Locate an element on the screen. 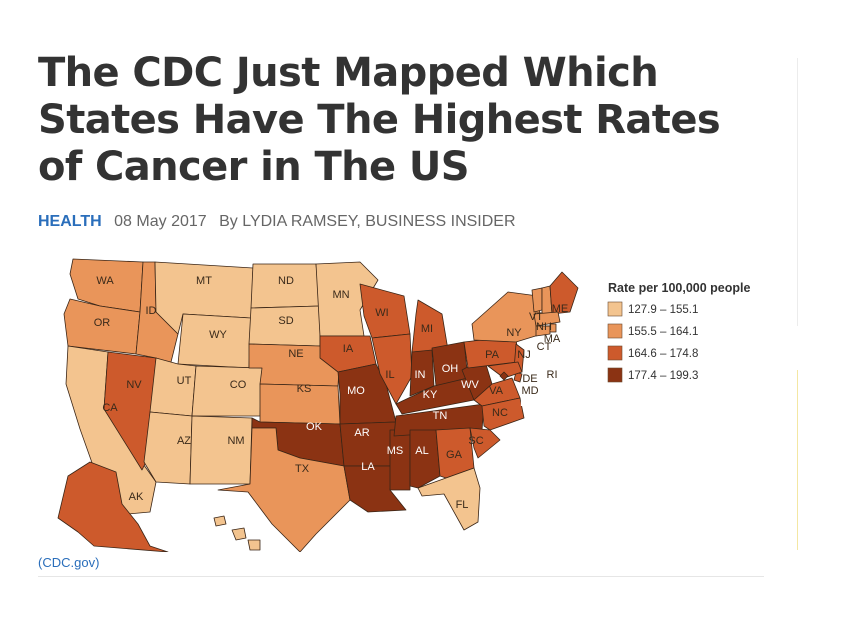  state-label-vt: VT is located at coordinates (536, 317).